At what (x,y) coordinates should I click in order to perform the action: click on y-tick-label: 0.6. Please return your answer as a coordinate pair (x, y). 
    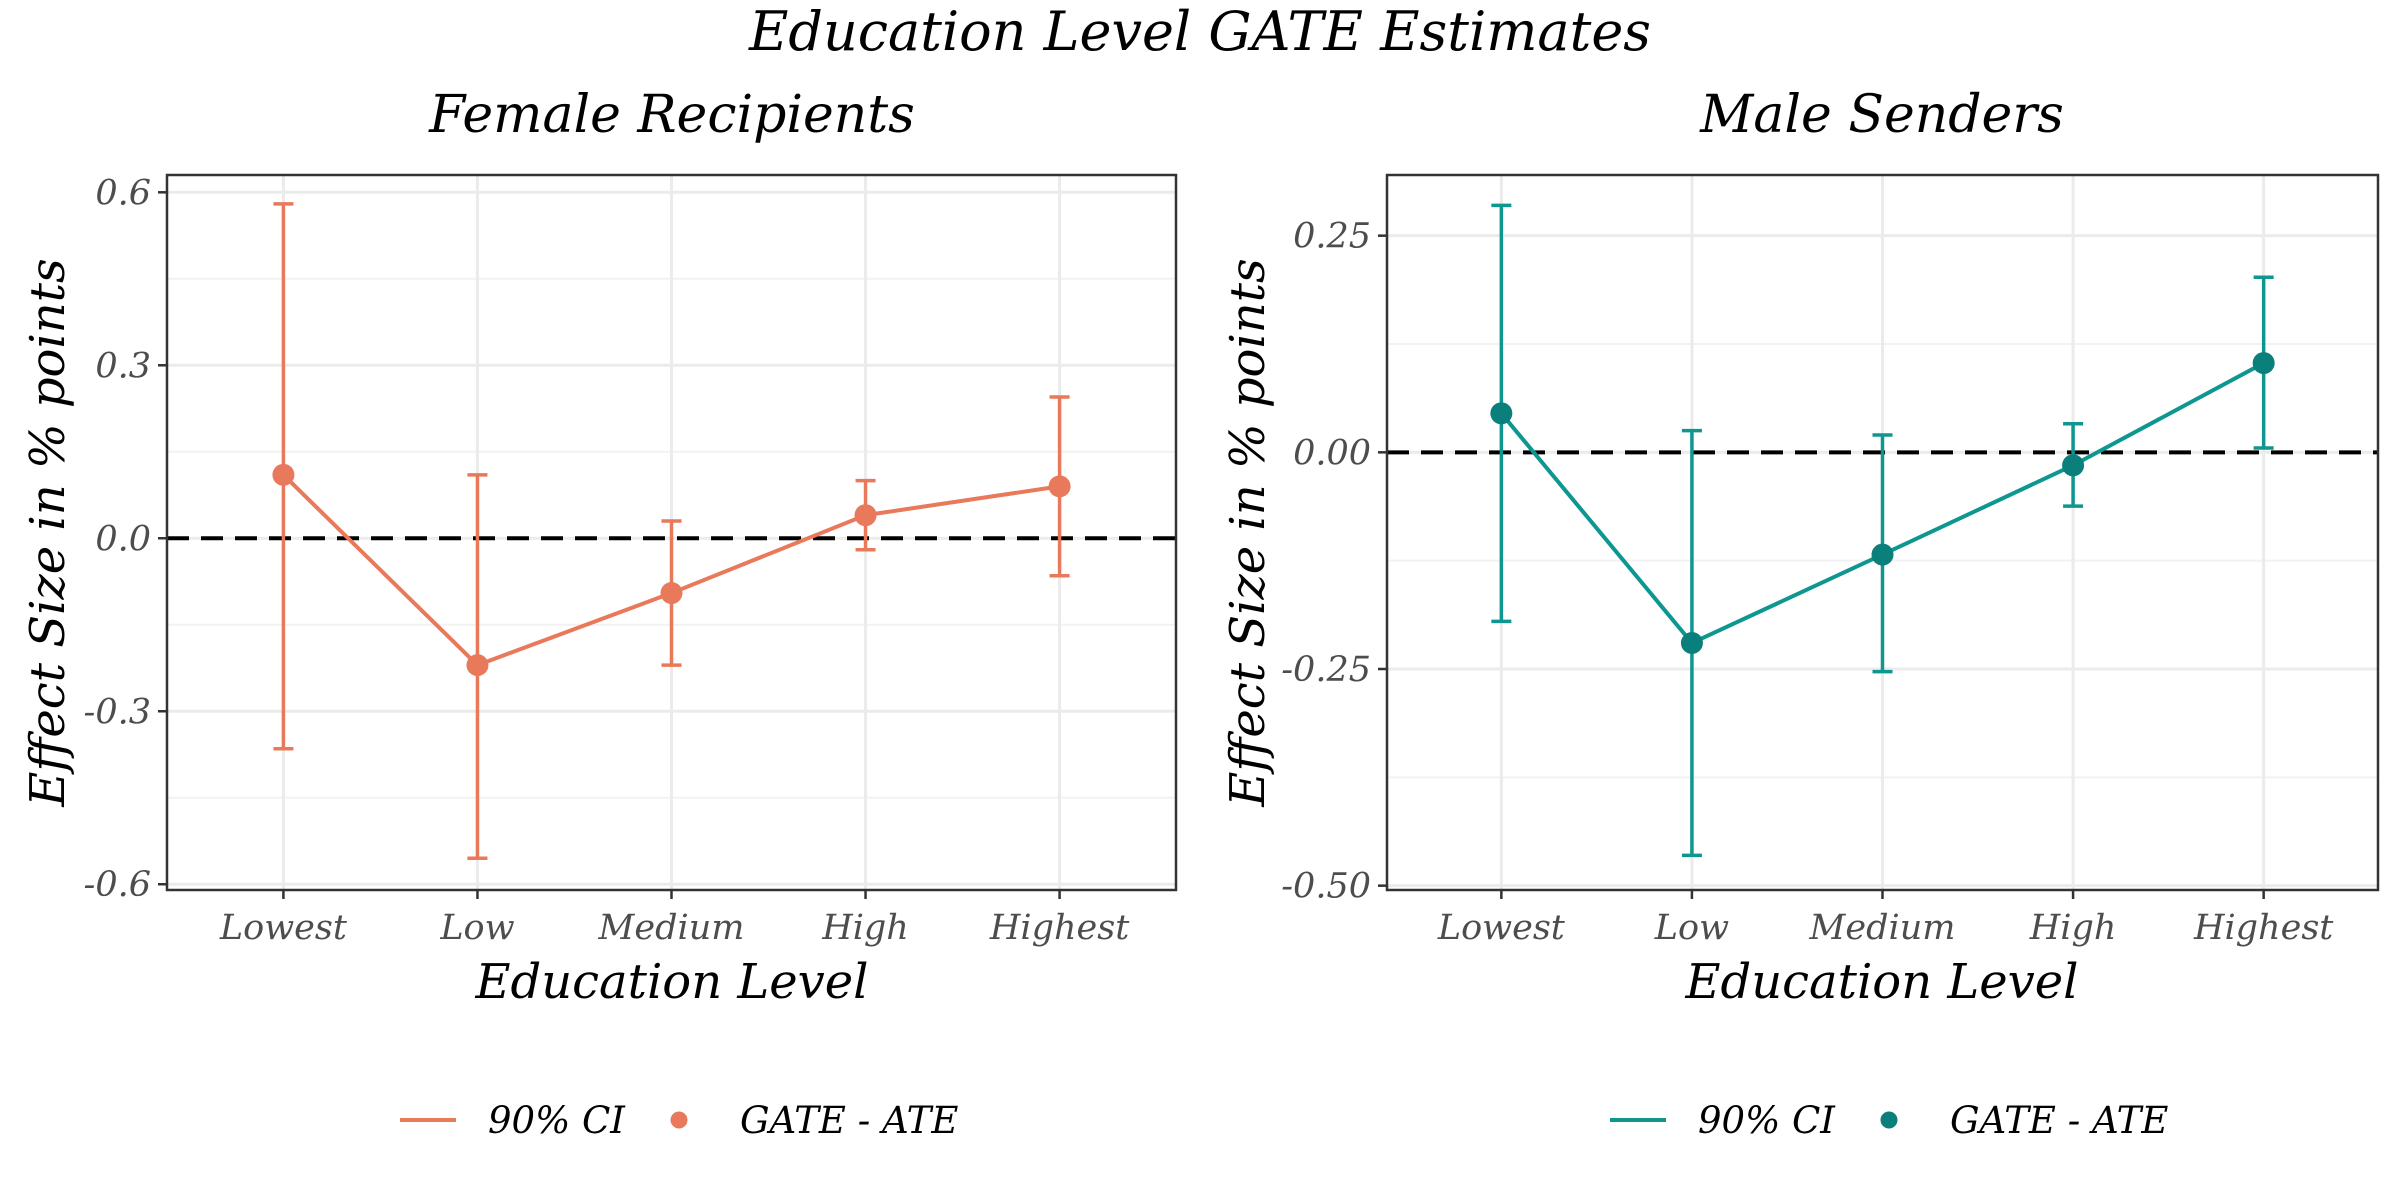
    Looking at the image, I should click on (123, 193).